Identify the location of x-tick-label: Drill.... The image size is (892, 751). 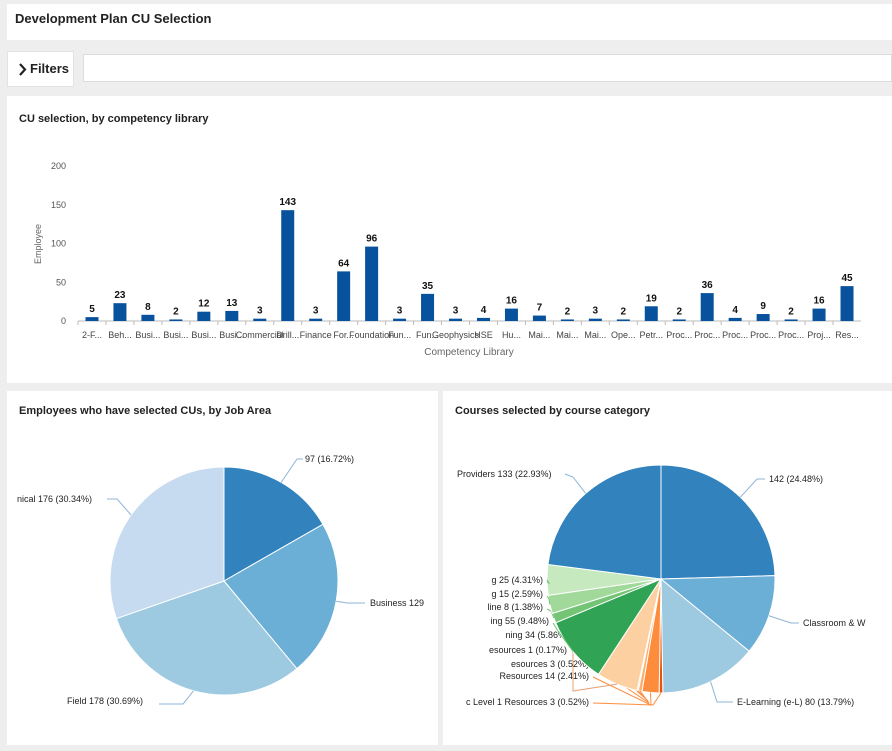
(287, 335).